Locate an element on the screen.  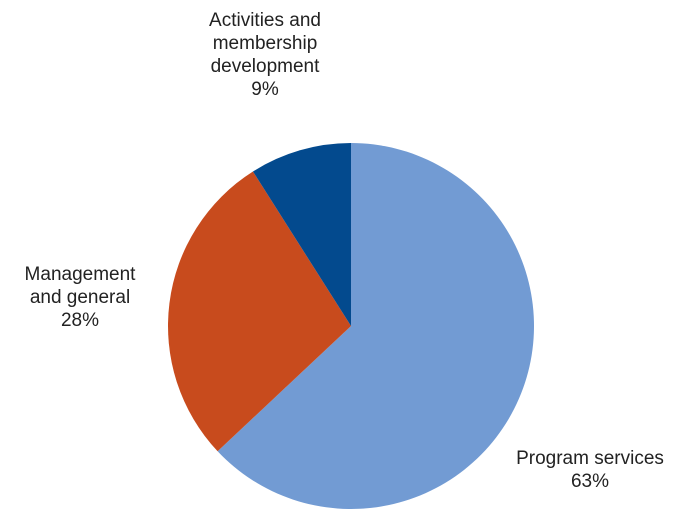
slice-label-management-and-general: Management and general 28% is located at coordinates (81, 297).